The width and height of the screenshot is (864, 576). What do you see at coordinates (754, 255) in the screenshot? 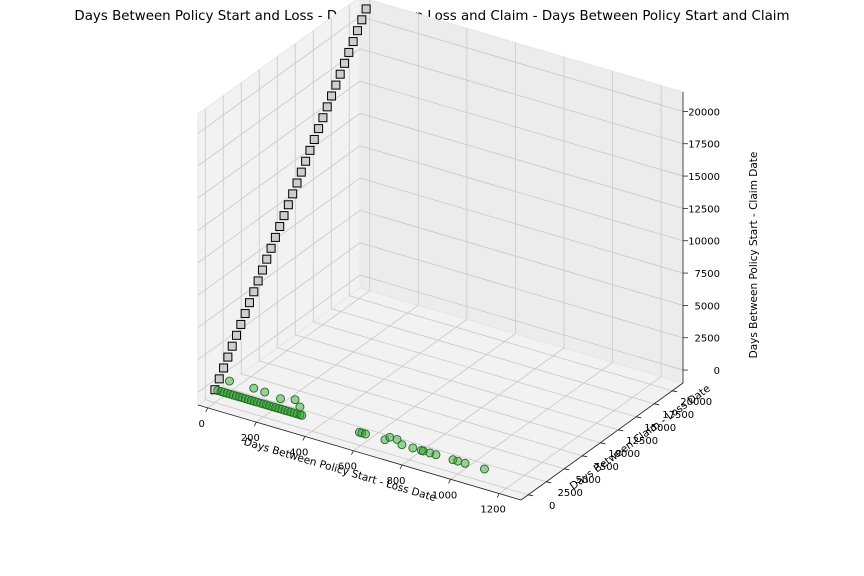
I see `z-axis-label: Days Between Policy Start - Claim Date` at bounding box center [754, 255].